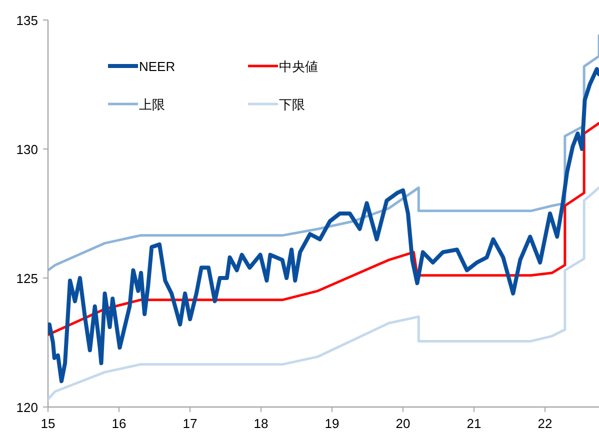  Describe the element at coordinates (403, 423) in the screenshot. I see `x-tick-label: 20` at that location.